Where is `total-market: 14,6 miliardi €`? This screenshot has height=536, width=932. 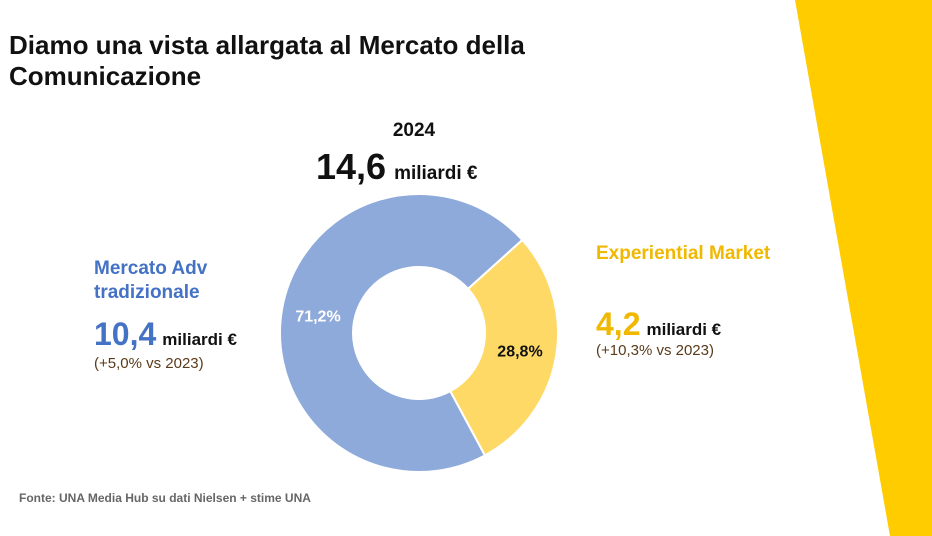 total-market: 14,6 miliardi € is located at coordinates (397, 167).